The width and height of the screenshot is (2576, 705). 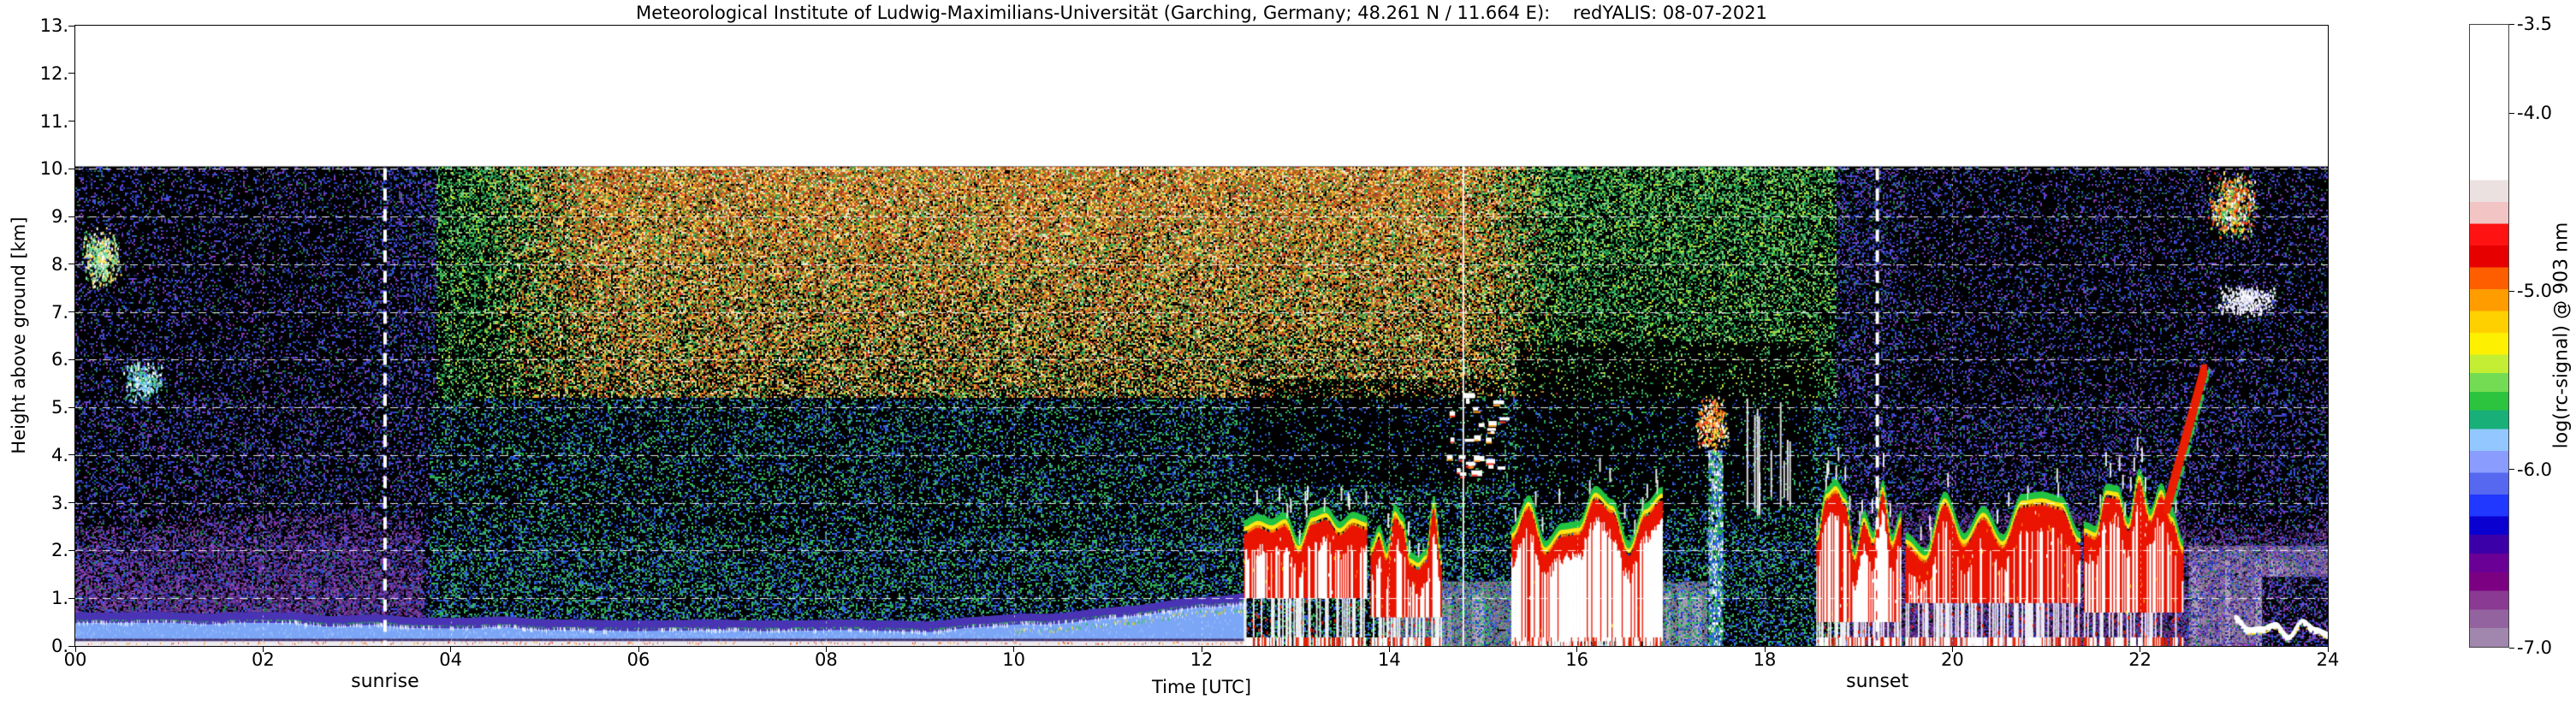 I want to click on y-tick-label: 7., so click(x=59, y=312).